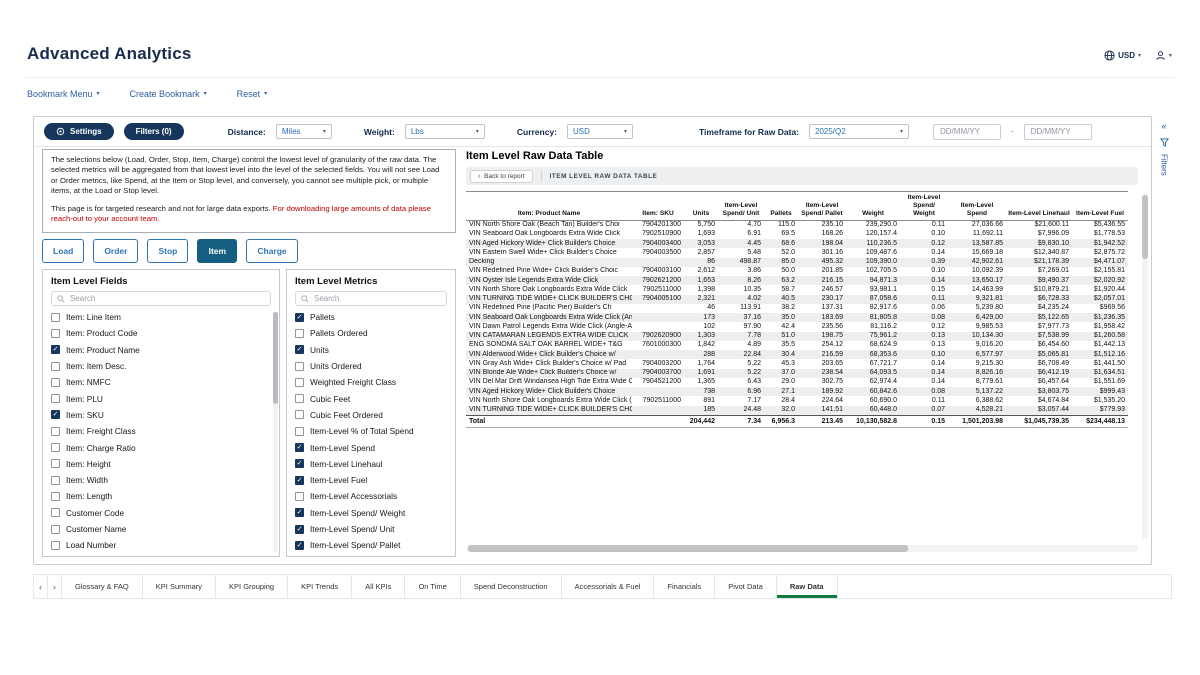 This screenshot has height=675, width=1200. Describe the element at coordinates (379, 586) in the screenshot. I see `tab-all-kpis: All KPIs` at that location.